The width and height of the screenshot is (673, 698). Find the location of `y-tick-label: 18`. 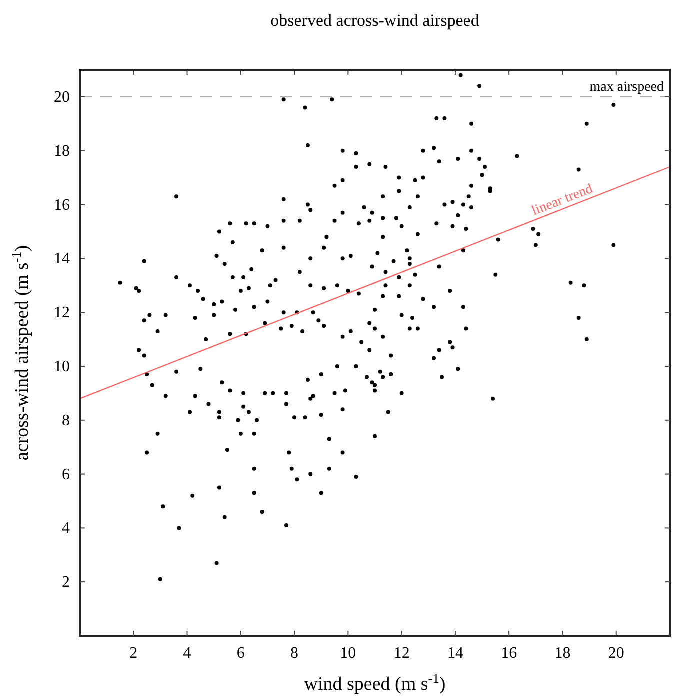

y-tick-label: 18 is located at coordinates (62, 151).